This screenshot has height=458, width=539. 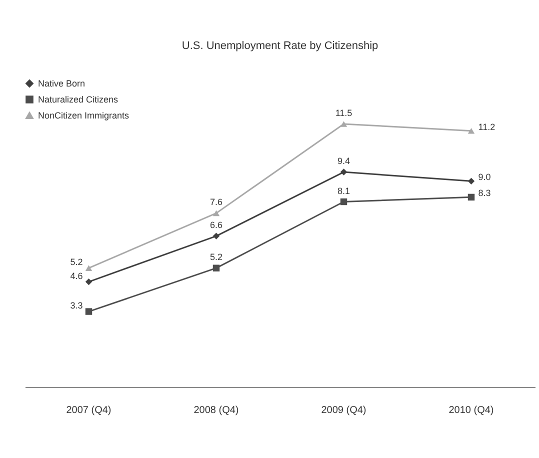 I want to click on data-label: 6.6, so click(x=216, y=225).